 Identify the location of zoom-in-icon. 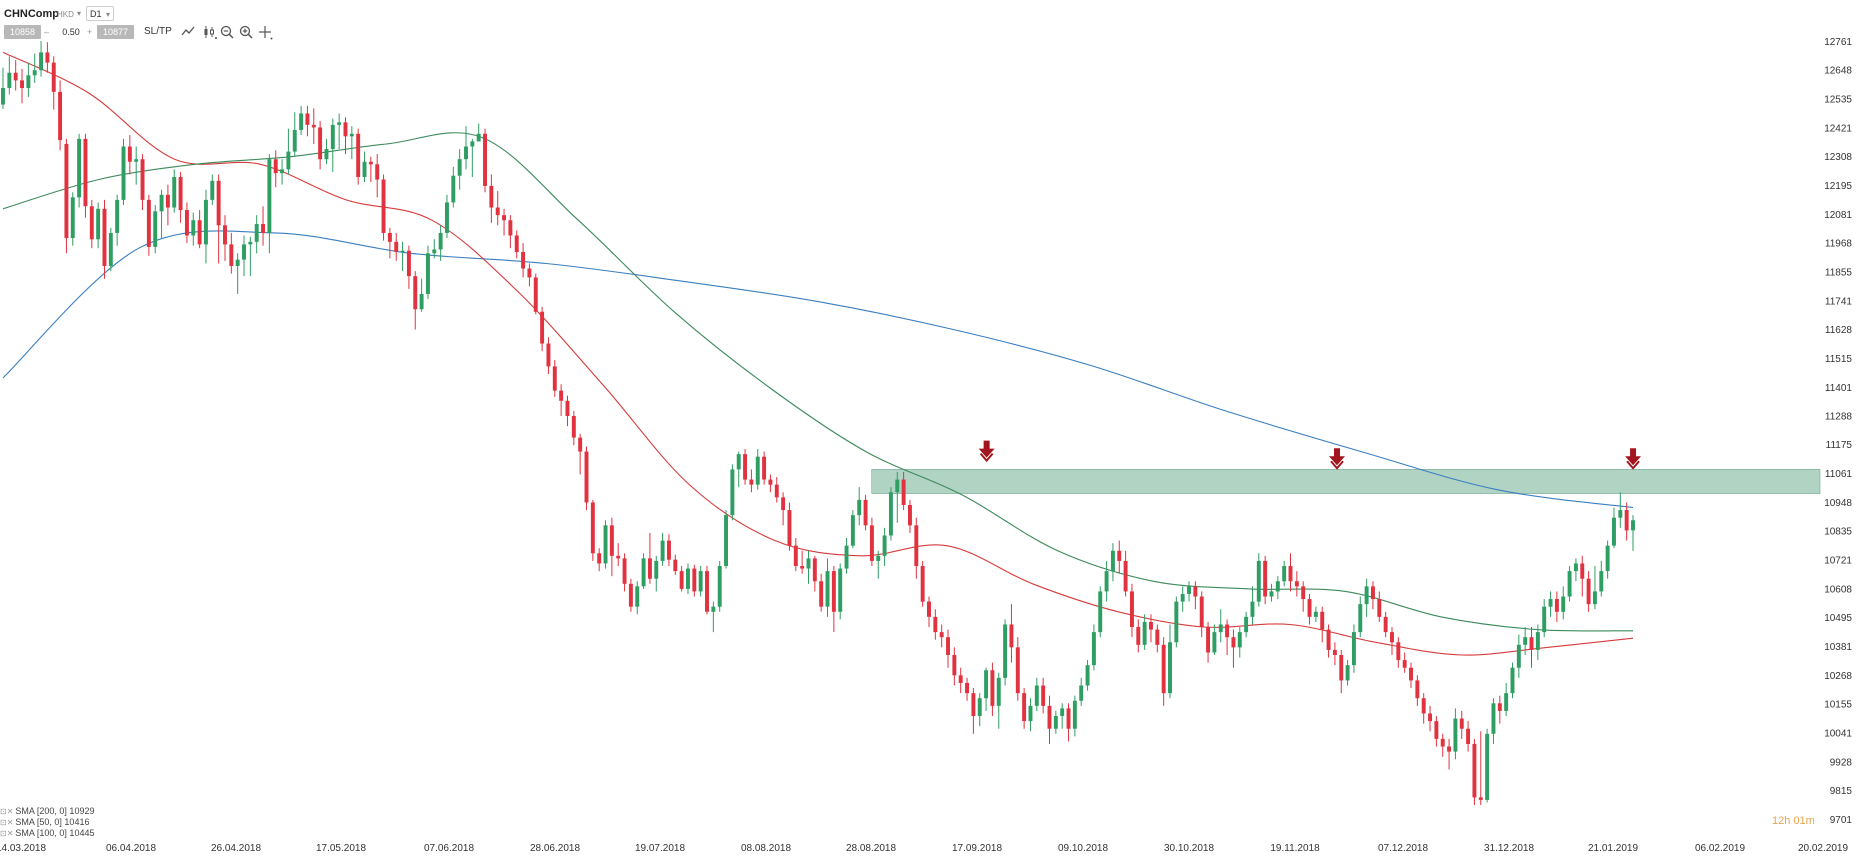
(246, 32).